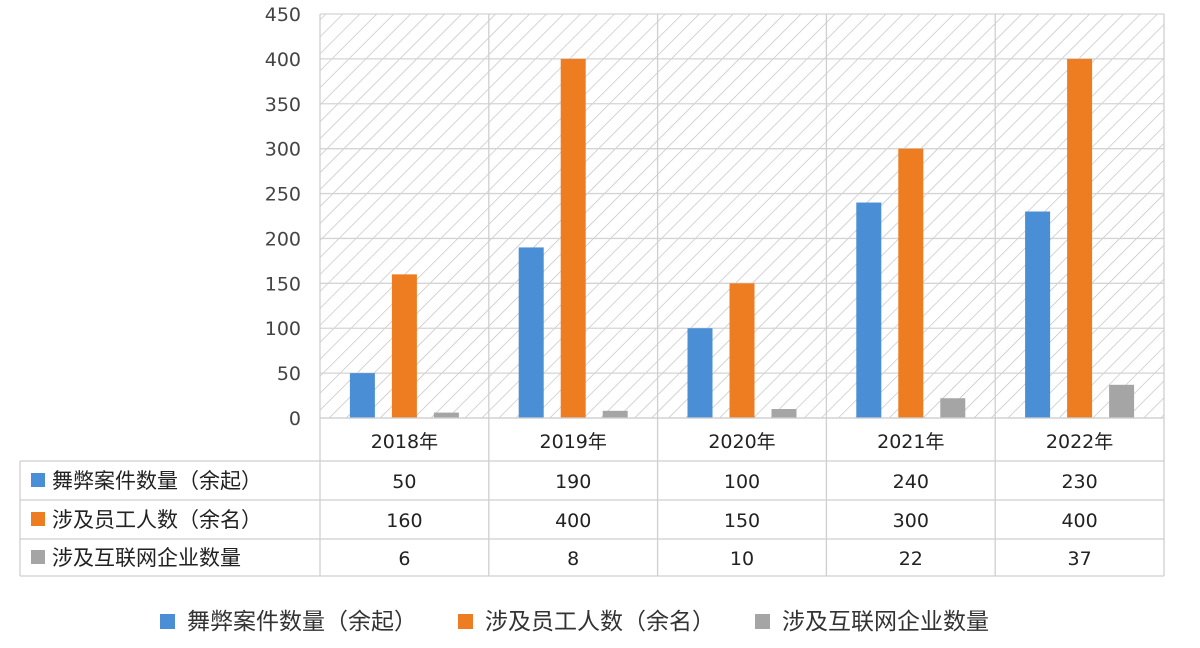  Describe the element at coordinates (283, 15) in the screenshot. I see `y-tick-label: 450` at that location.